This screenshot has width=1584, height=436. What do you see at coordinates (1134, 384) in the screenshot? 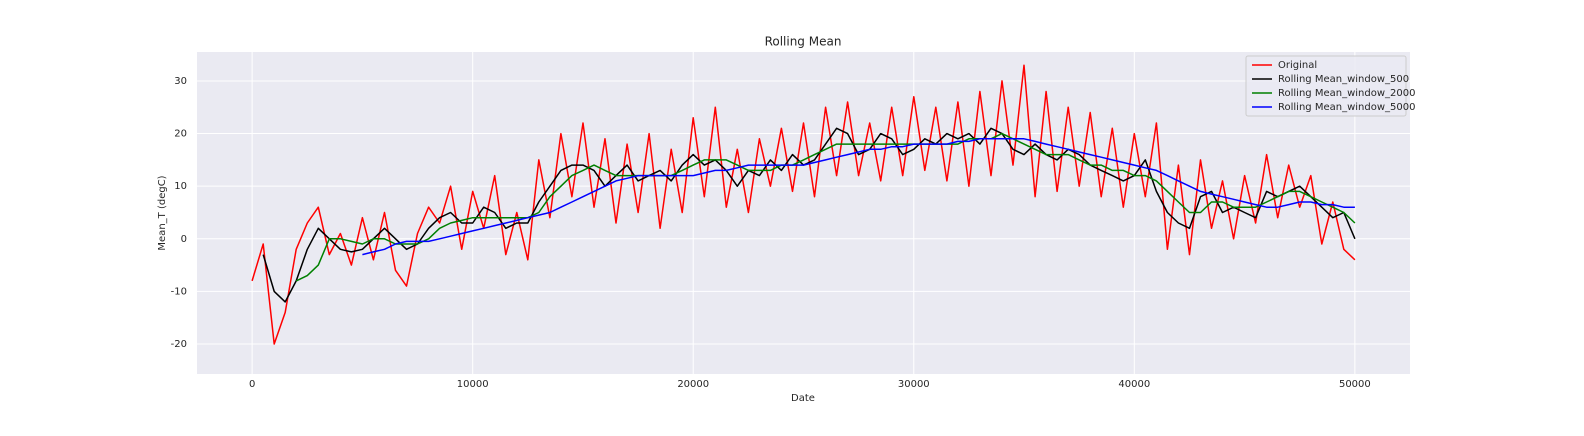
I see `x-tick-label: 40000` at bounding box center [1134, 384].